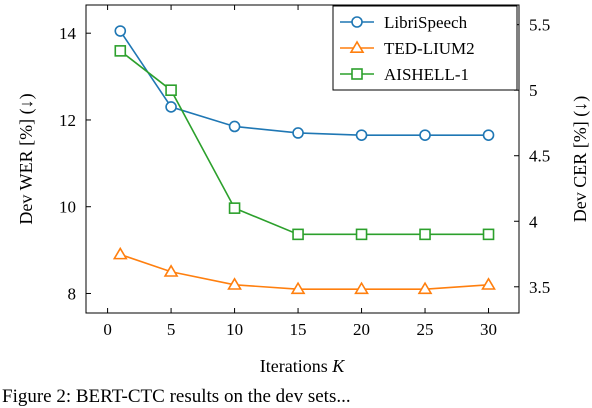 The image size is (592, 408). I want to click on y-right-tick-label: 3.5, so click(539, 287).